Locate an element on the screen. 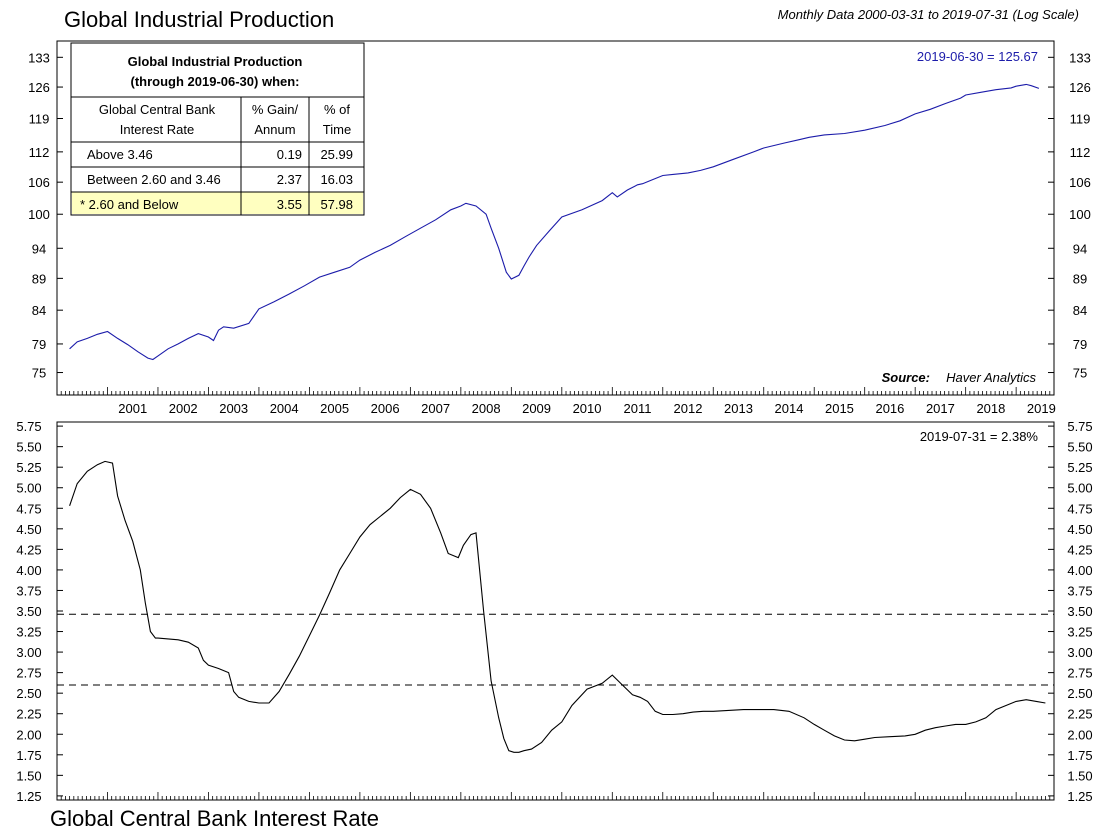 The image size is (1106, 839). rate-y-tick-label-right: 1.25 is located at coordinates (1079, 796).